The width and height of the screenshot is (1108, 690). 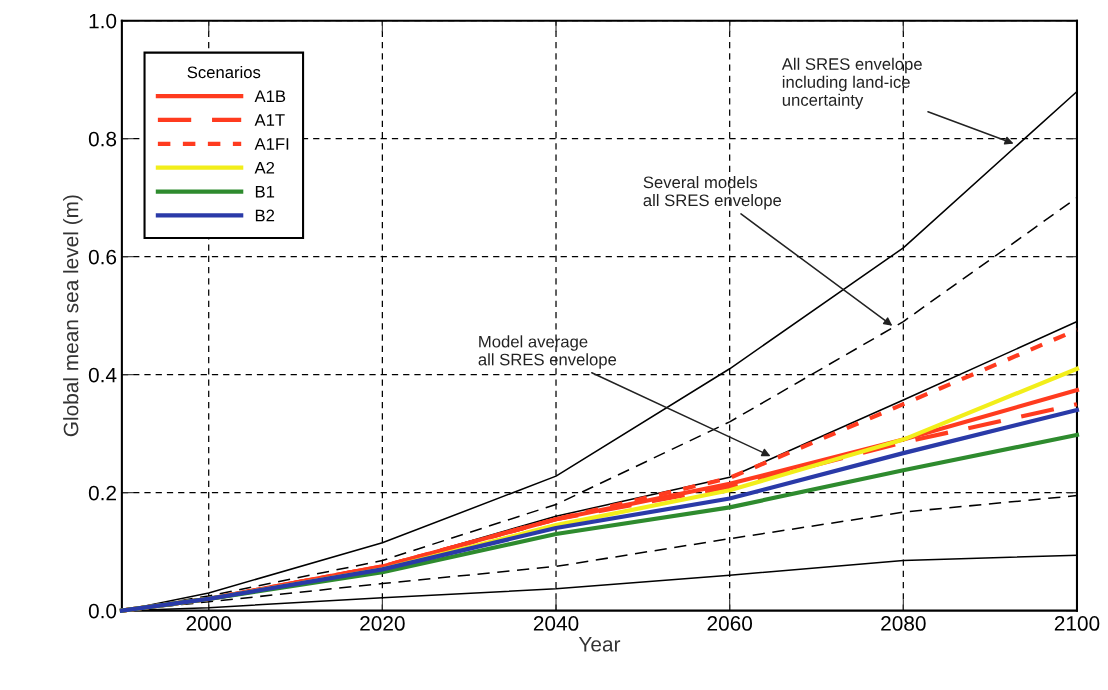 I want to click on legend-title: Scenarios, so click(x=224, y=72).